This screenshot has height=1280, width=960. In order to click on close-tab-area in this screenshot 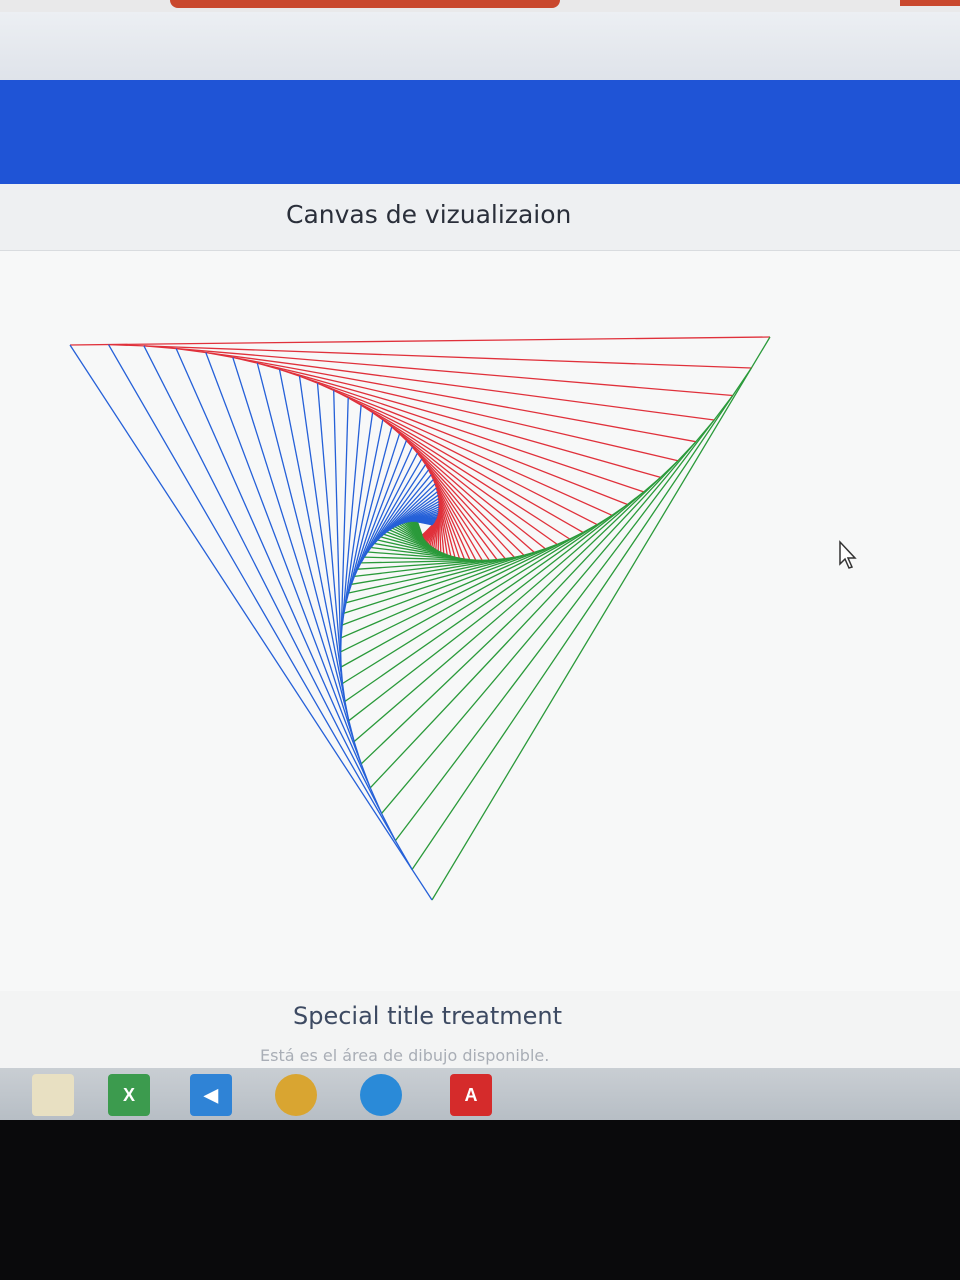, I will do `click(930, 3)`.